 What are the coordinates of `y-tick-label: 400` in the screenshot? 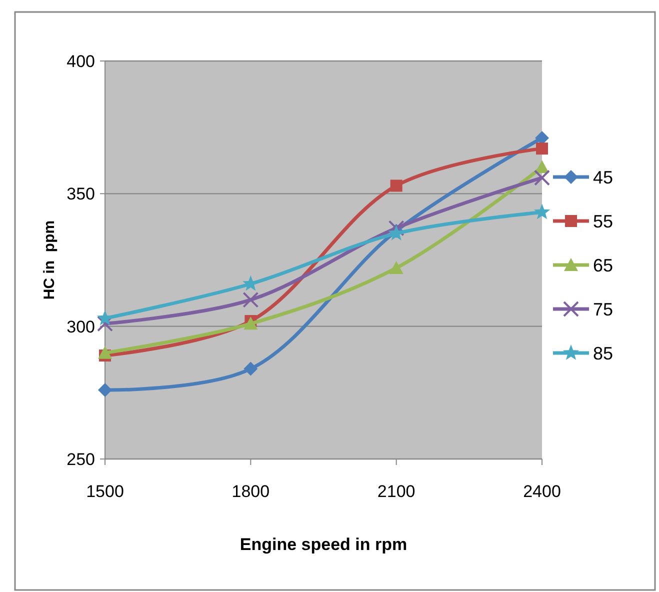 It's located at (80, 61).